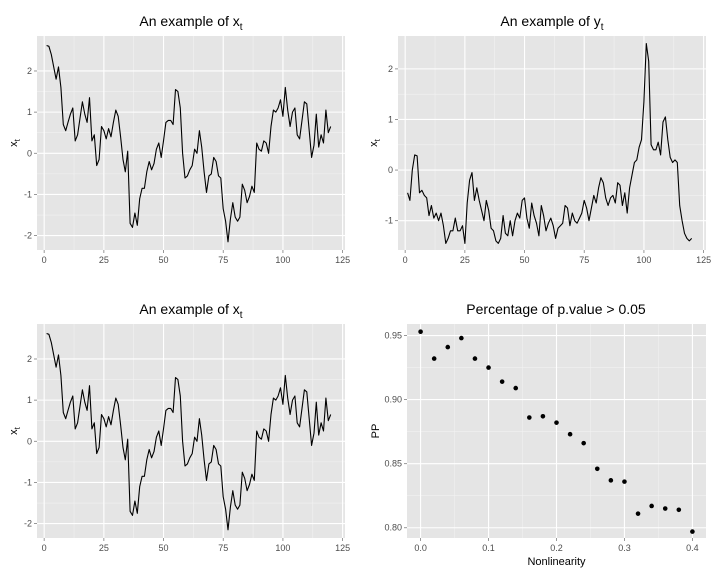  Describe the element at coordinates (393, 400) in the screenshot. I see `y-tick-label: 0.90` at that location.